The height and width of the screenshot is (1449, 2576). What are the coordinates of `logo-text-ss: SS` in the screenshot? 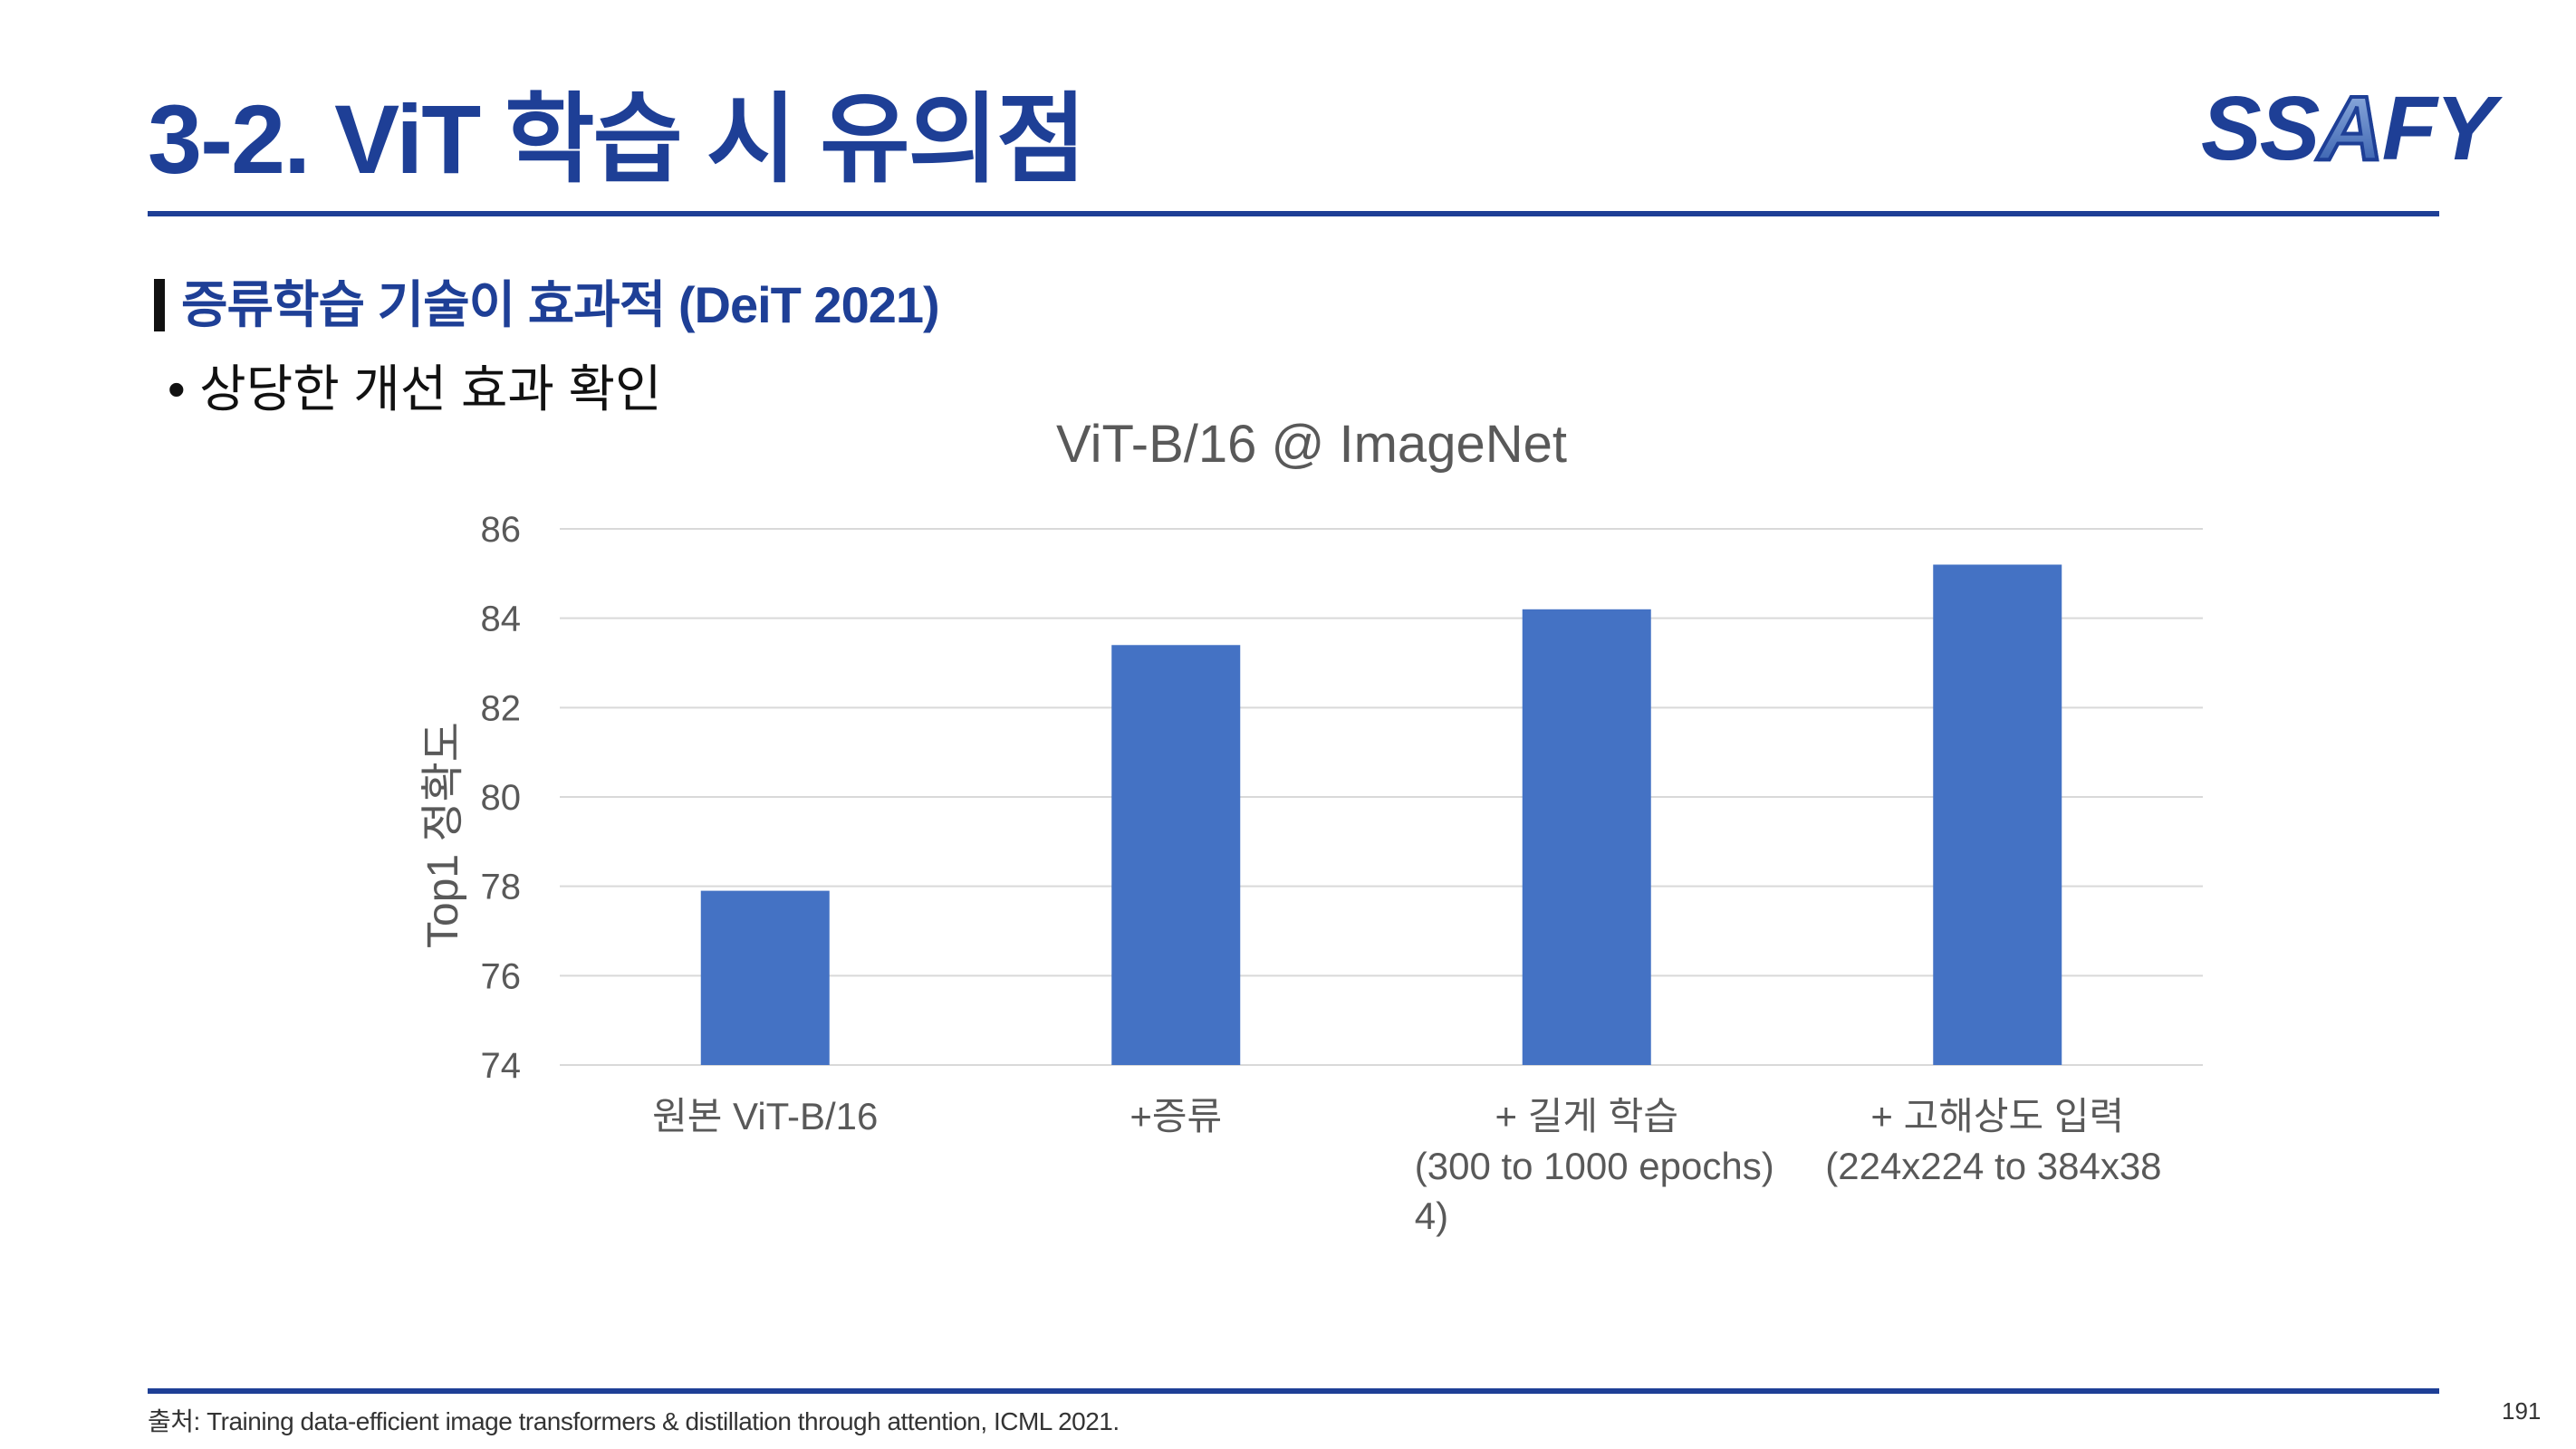 It's located at (2260, 128).